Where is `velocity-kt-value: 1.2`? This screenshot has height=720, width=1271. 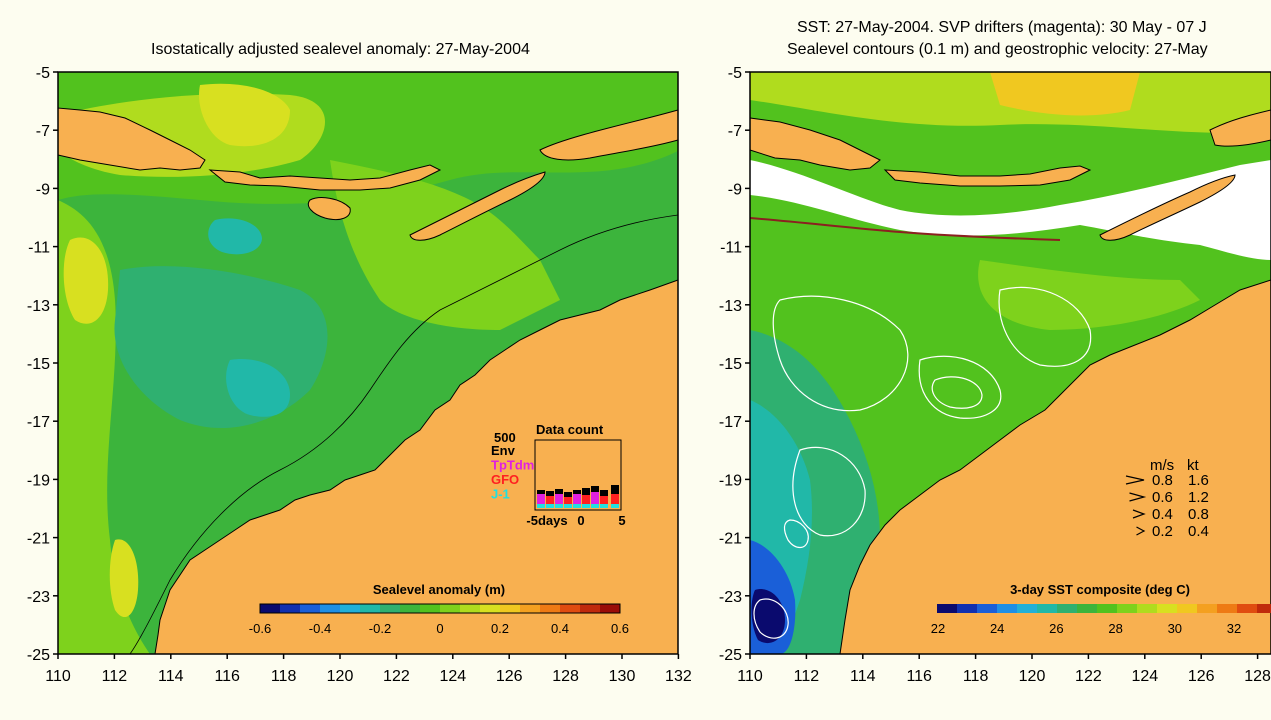
velocity-kt-value: 1.2 is located at coordinates (1198, 497).